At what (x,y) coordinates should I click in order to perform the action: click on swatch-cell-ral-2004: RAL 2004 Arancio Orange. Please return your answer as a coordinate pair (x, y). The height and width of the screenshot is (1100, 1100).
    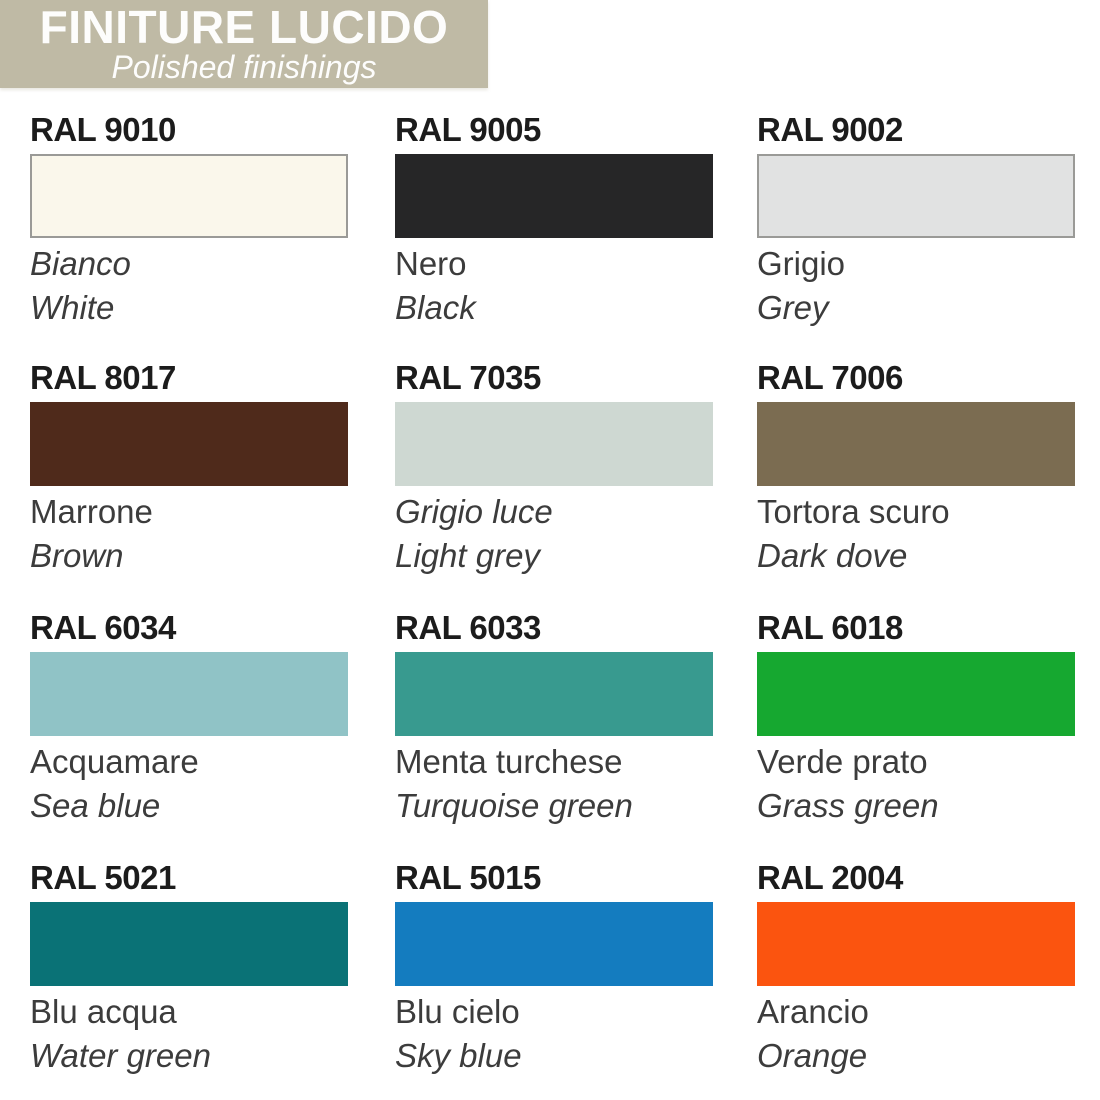
    Looking at the image, I should click on (916, 973).